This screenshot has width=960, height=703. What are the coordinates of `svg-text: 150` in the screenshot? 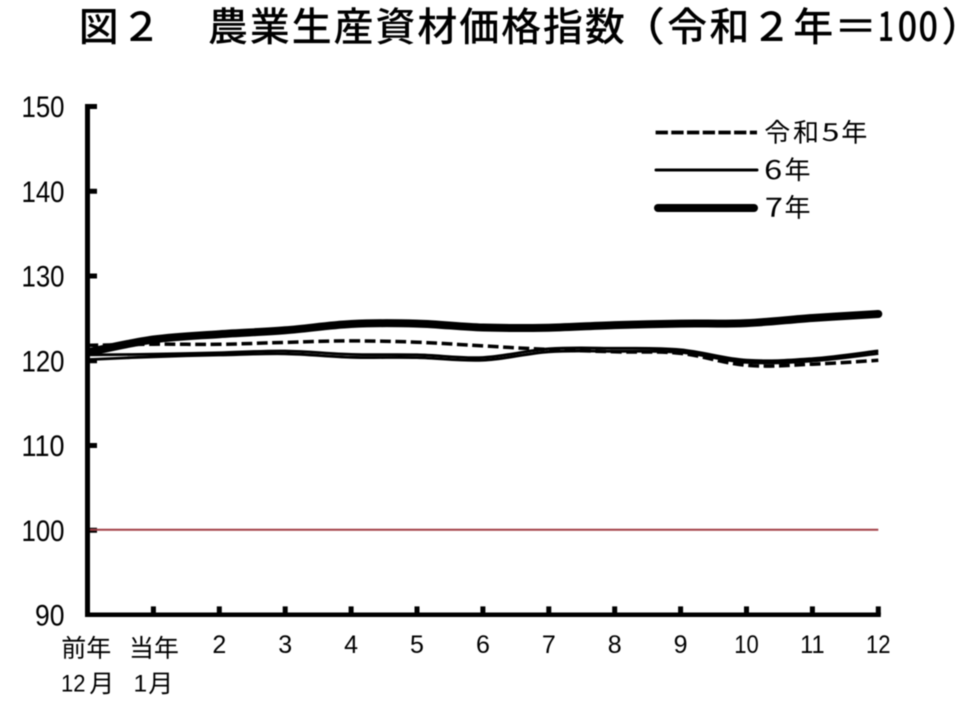 It's located at (43, 107).